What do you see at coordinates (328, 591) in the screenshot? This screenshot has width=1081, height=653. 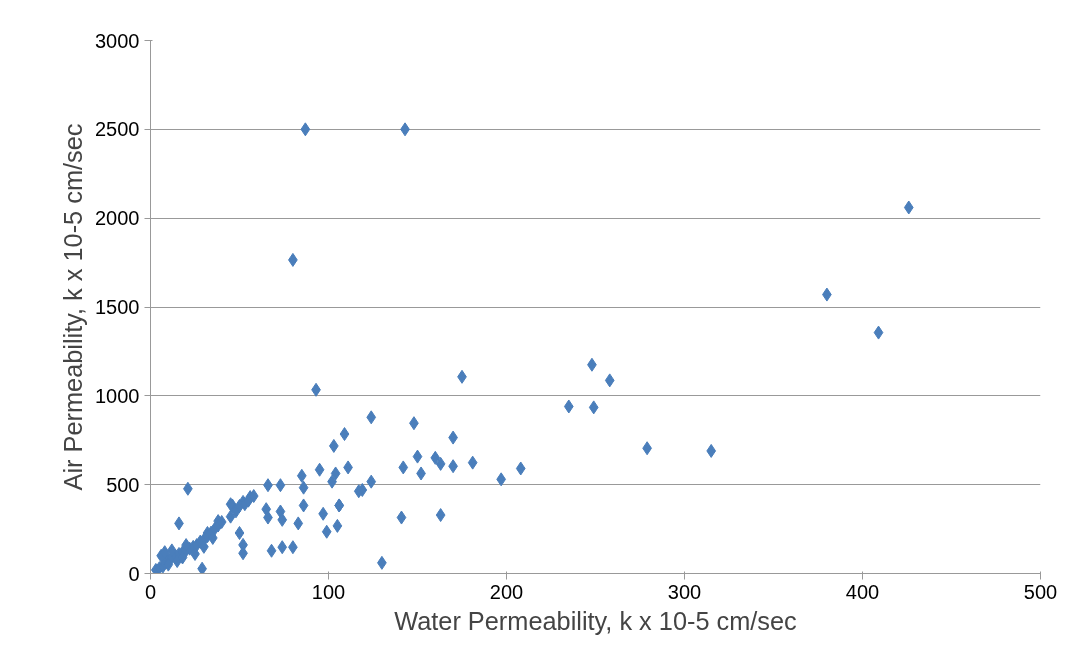 I see `x-tick-label: 100` at bounding box center [328, 591].